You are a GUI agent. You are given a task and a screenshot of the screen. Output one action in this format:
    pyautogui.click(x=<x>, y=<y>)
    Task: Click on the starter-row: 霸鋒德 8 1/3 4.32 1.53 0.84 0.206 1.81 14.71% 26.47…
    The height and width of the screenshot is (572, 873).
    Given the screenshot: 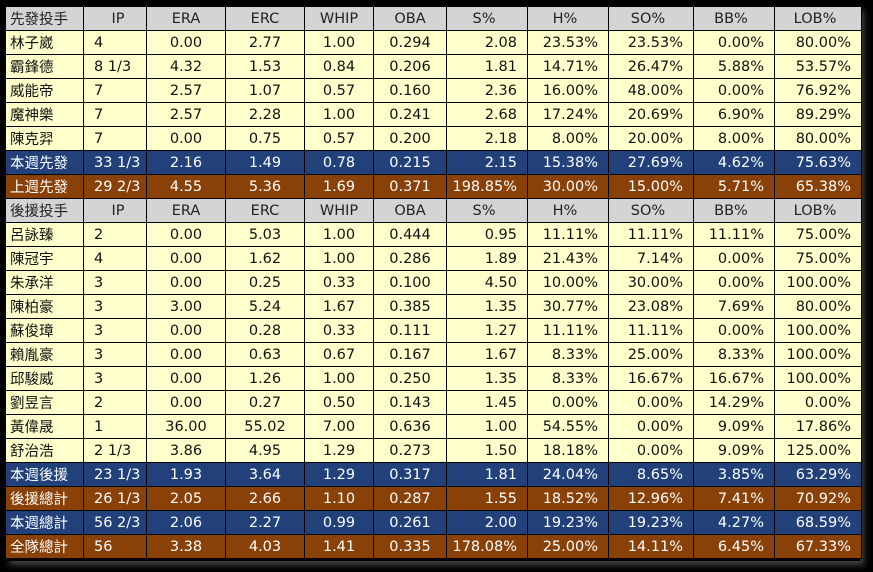 What is the action you would take?
    pyautogui.click(x=433, y=66)
    